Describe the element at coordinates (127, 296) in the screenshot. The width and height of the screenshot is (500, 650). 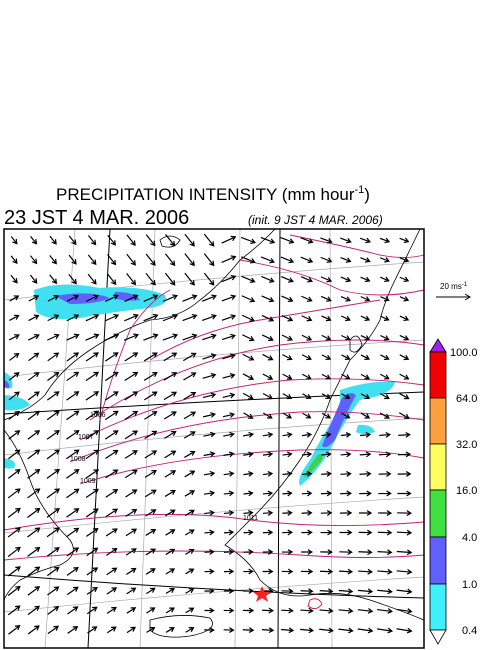
I see `precip-area` at that location.